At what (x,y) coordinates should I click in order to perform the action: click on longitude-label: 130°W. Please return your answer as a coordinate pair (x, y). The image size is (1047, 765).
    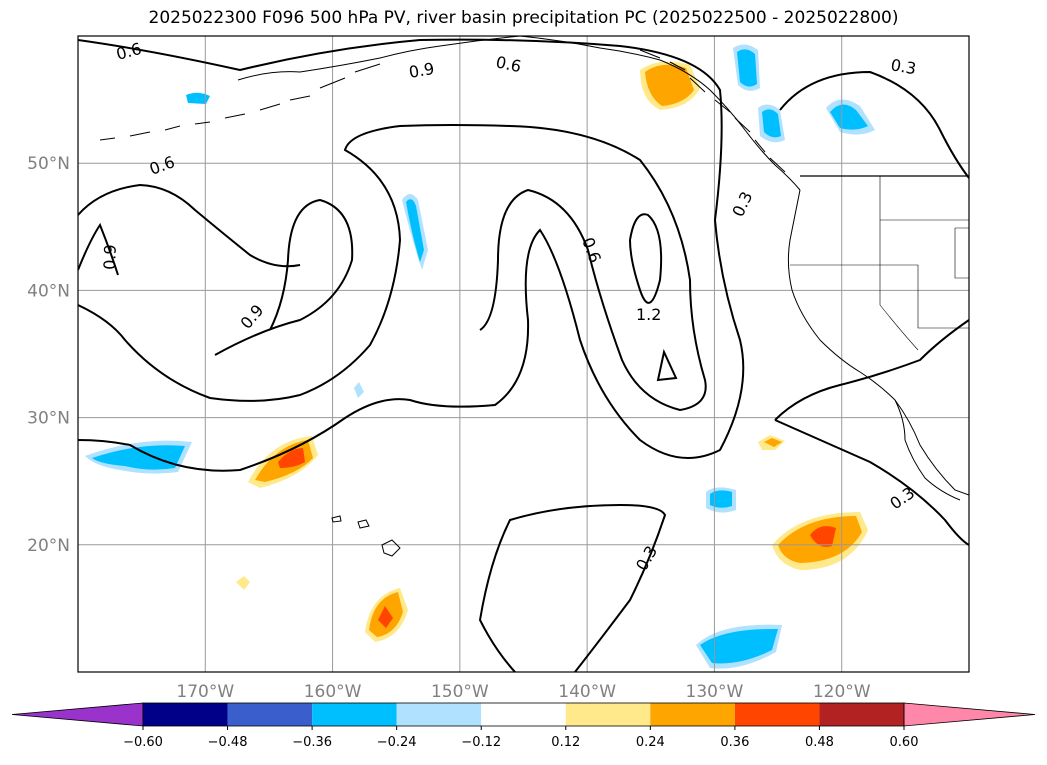
    Looking at the image, I should click on (715, 692).